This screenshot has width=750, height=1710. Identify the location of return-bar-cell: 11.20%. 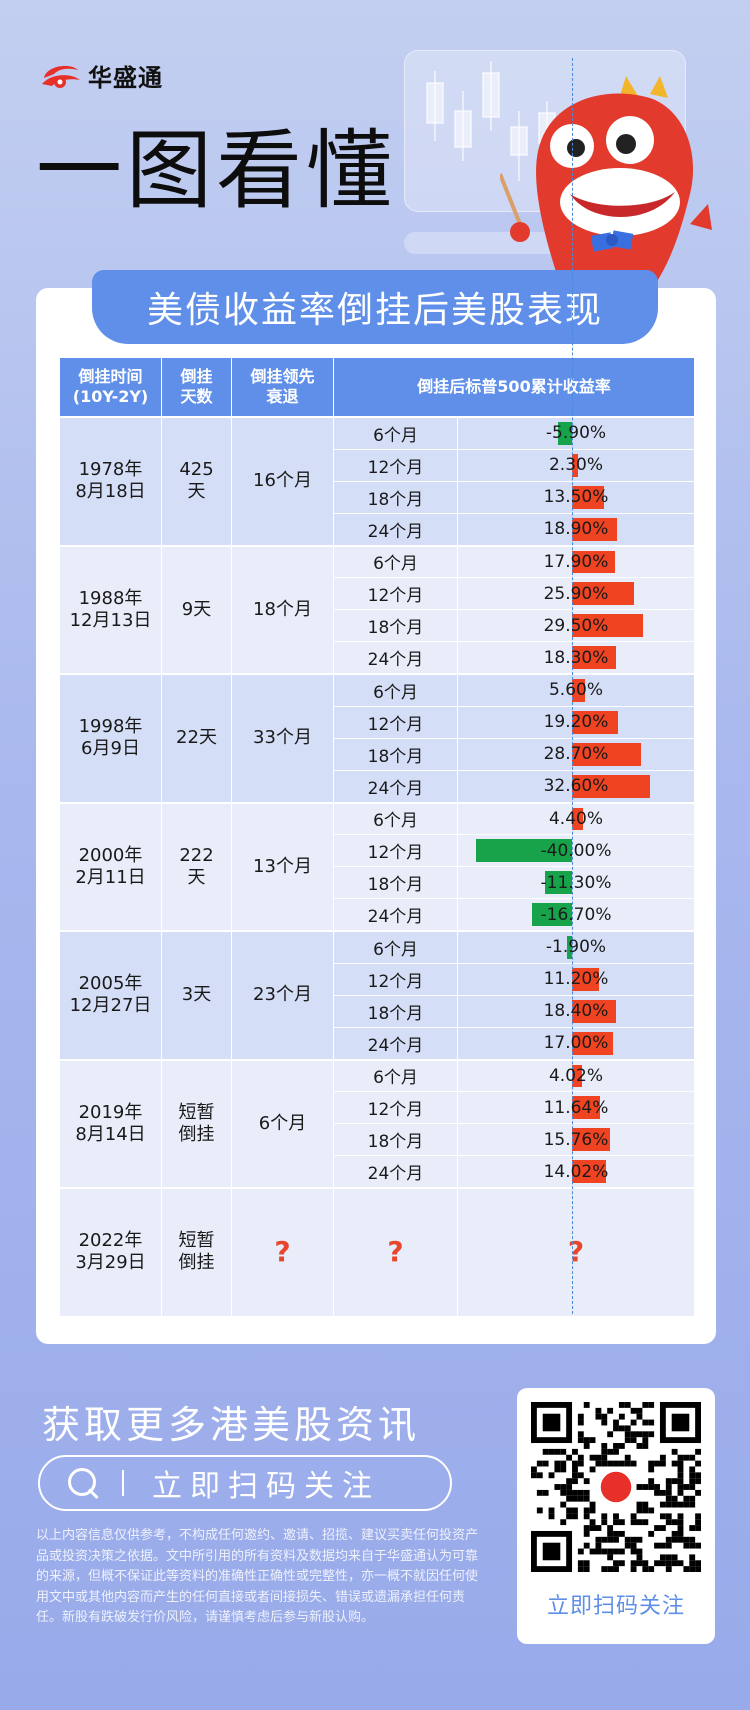
(576, 979).